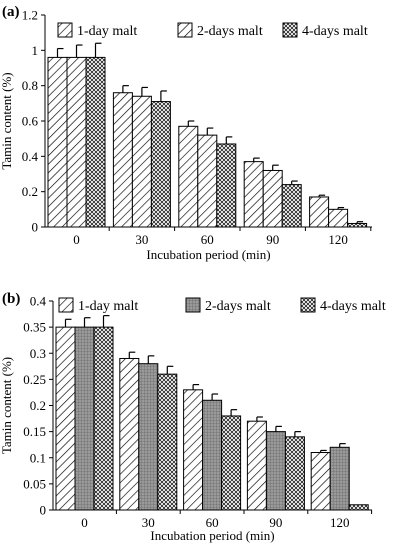  What do you see at coordinates (38, 353) in the screenshot?
I see `y-tick-label: 0.3` at bounding box center [38, 353].